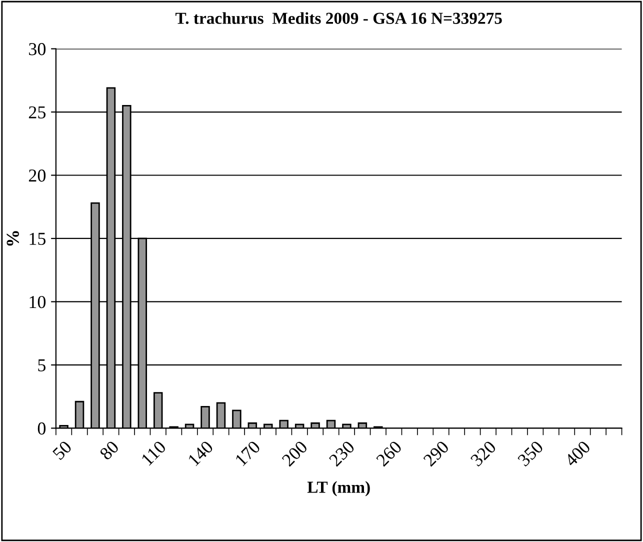  What do you see at coordinates (483, 453) in the screenshot?
I see `x-tick-label: 320` at bounding box center [483, 453].